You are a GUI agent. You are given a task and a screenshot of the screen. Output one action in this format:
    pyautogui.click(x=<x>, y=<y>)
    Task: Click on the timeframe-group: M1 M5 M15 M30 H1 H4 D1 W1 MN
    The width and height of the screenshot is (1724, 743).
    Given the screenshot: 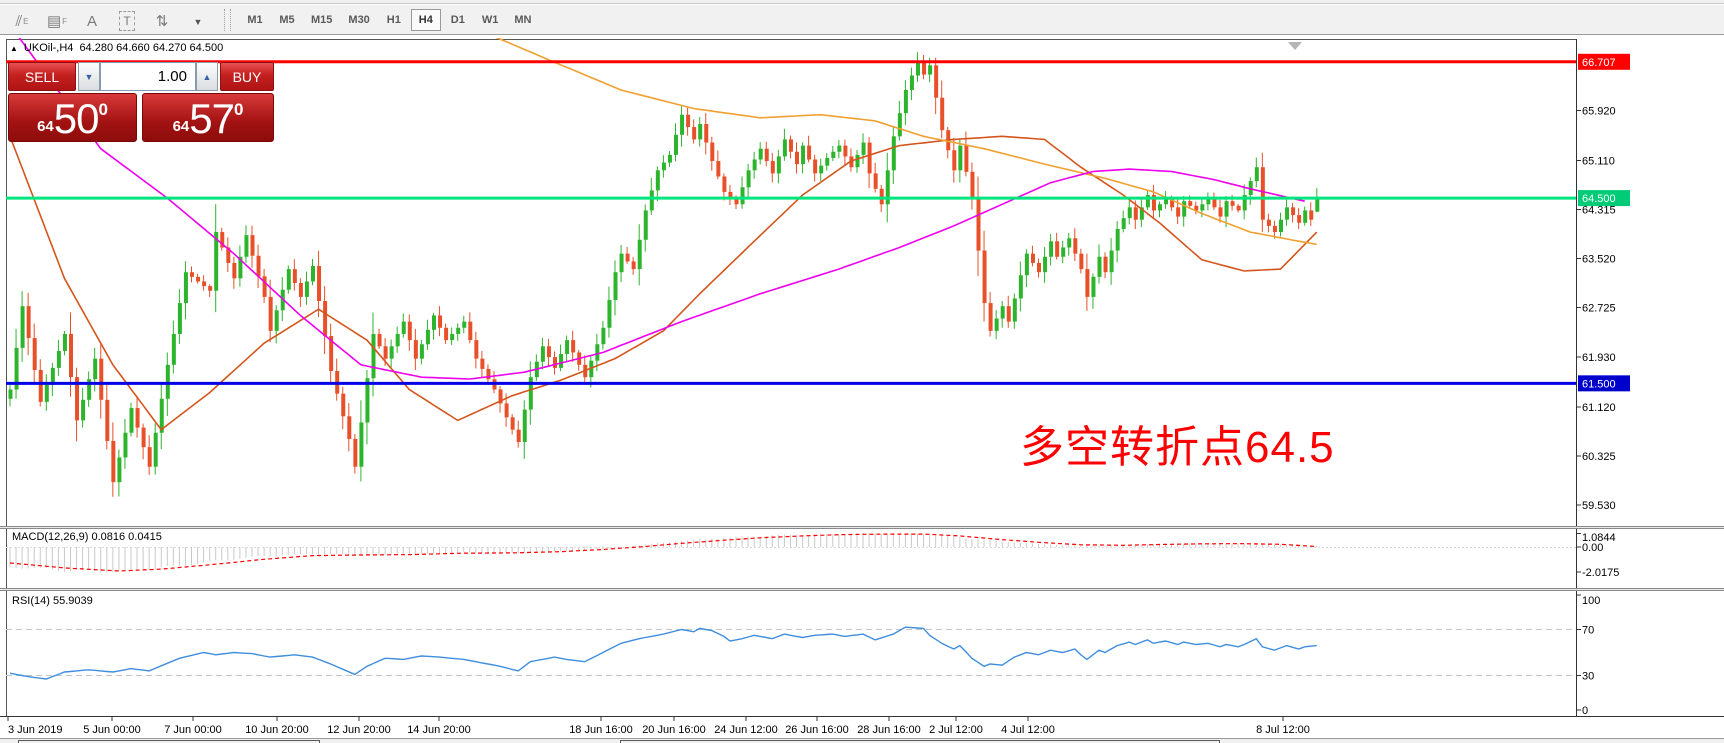 What is the action you would take?
    pyautogui.click(x=389, y=19)
    